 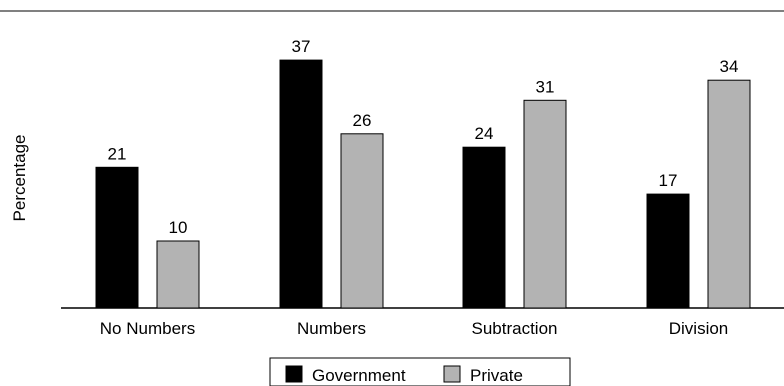 I want to click on value-label-private-no-numbers: 10, so click(x=178, y=227).